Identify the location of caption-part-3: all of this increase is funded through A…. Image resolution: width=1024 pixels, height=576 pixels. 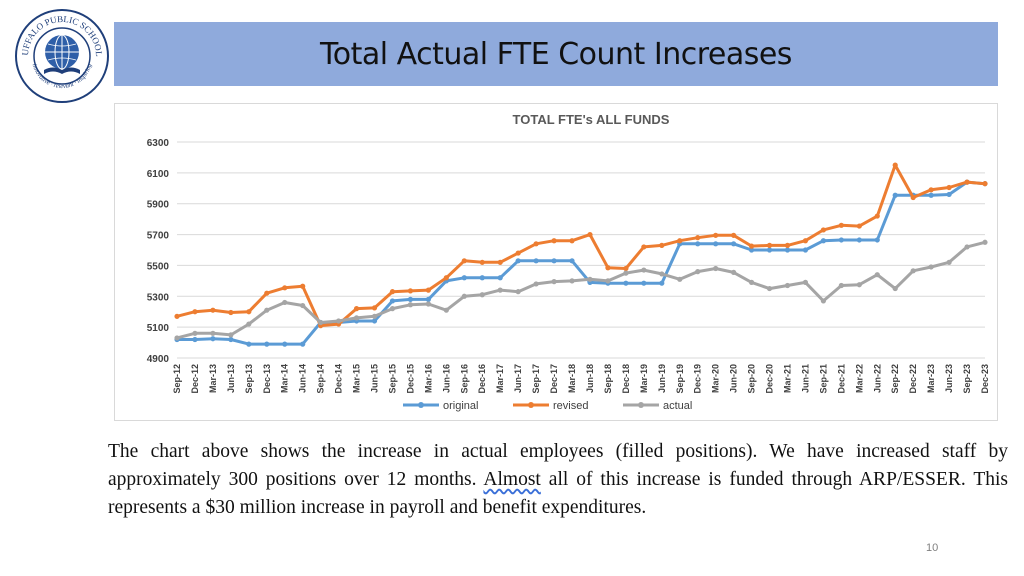
(558, 493).